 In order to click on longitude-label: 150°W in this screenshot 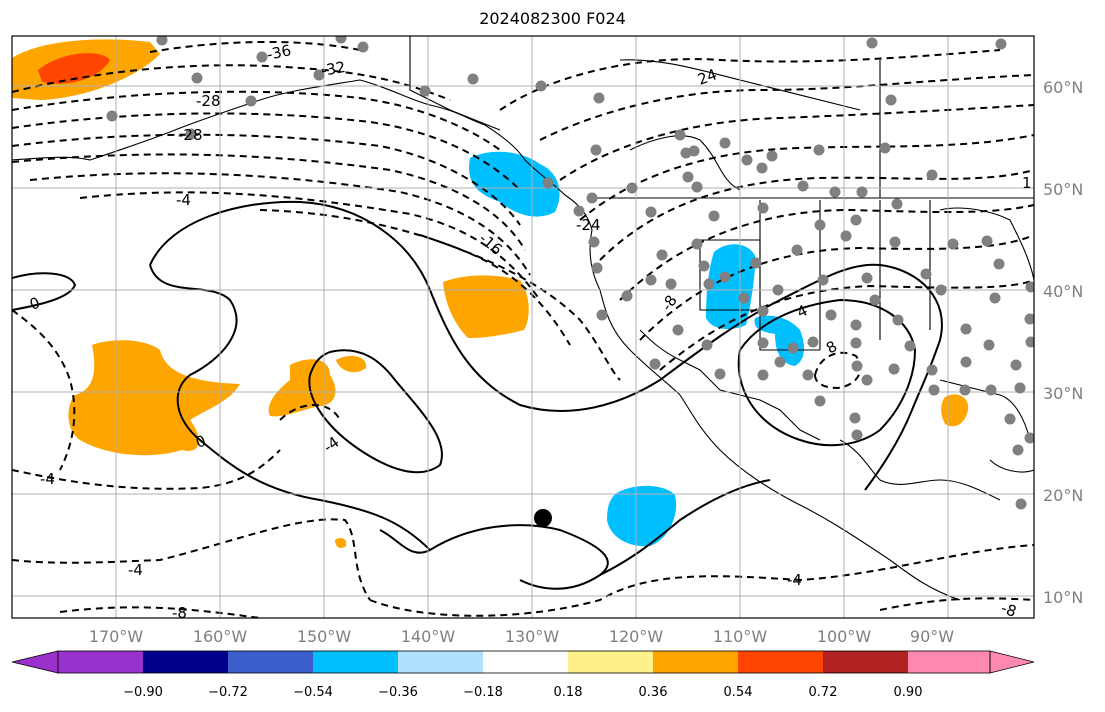, I will do `click(324, 636)`.